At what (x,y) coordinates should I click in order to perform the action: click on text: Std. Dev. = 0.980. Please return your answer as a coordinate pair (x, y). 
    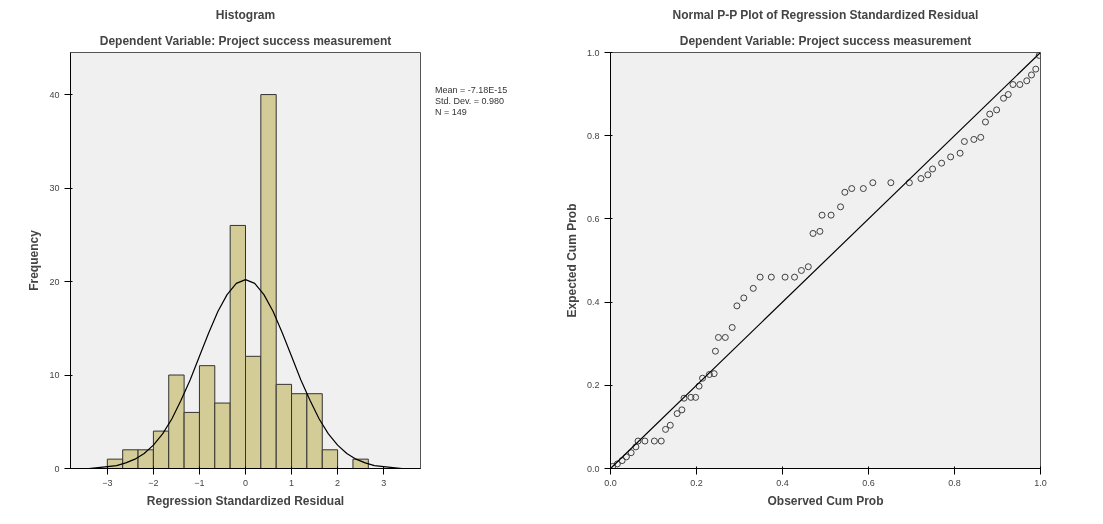
    Looking at the image, I should click on (470, 101).